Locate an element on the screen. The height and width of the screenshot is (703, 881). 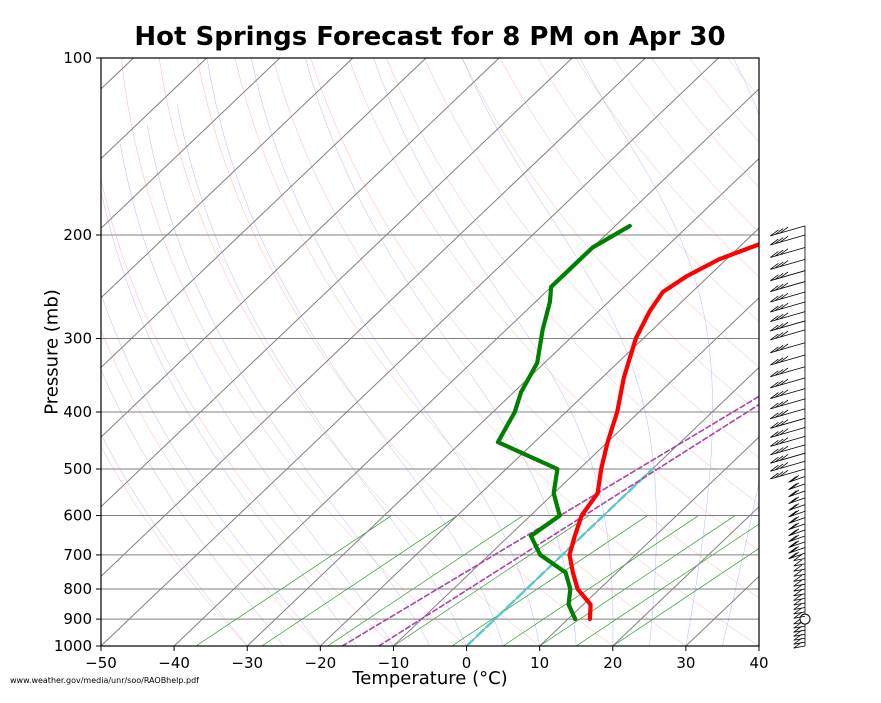
y-tick-label: 100 is located at coordinates (77, 58).